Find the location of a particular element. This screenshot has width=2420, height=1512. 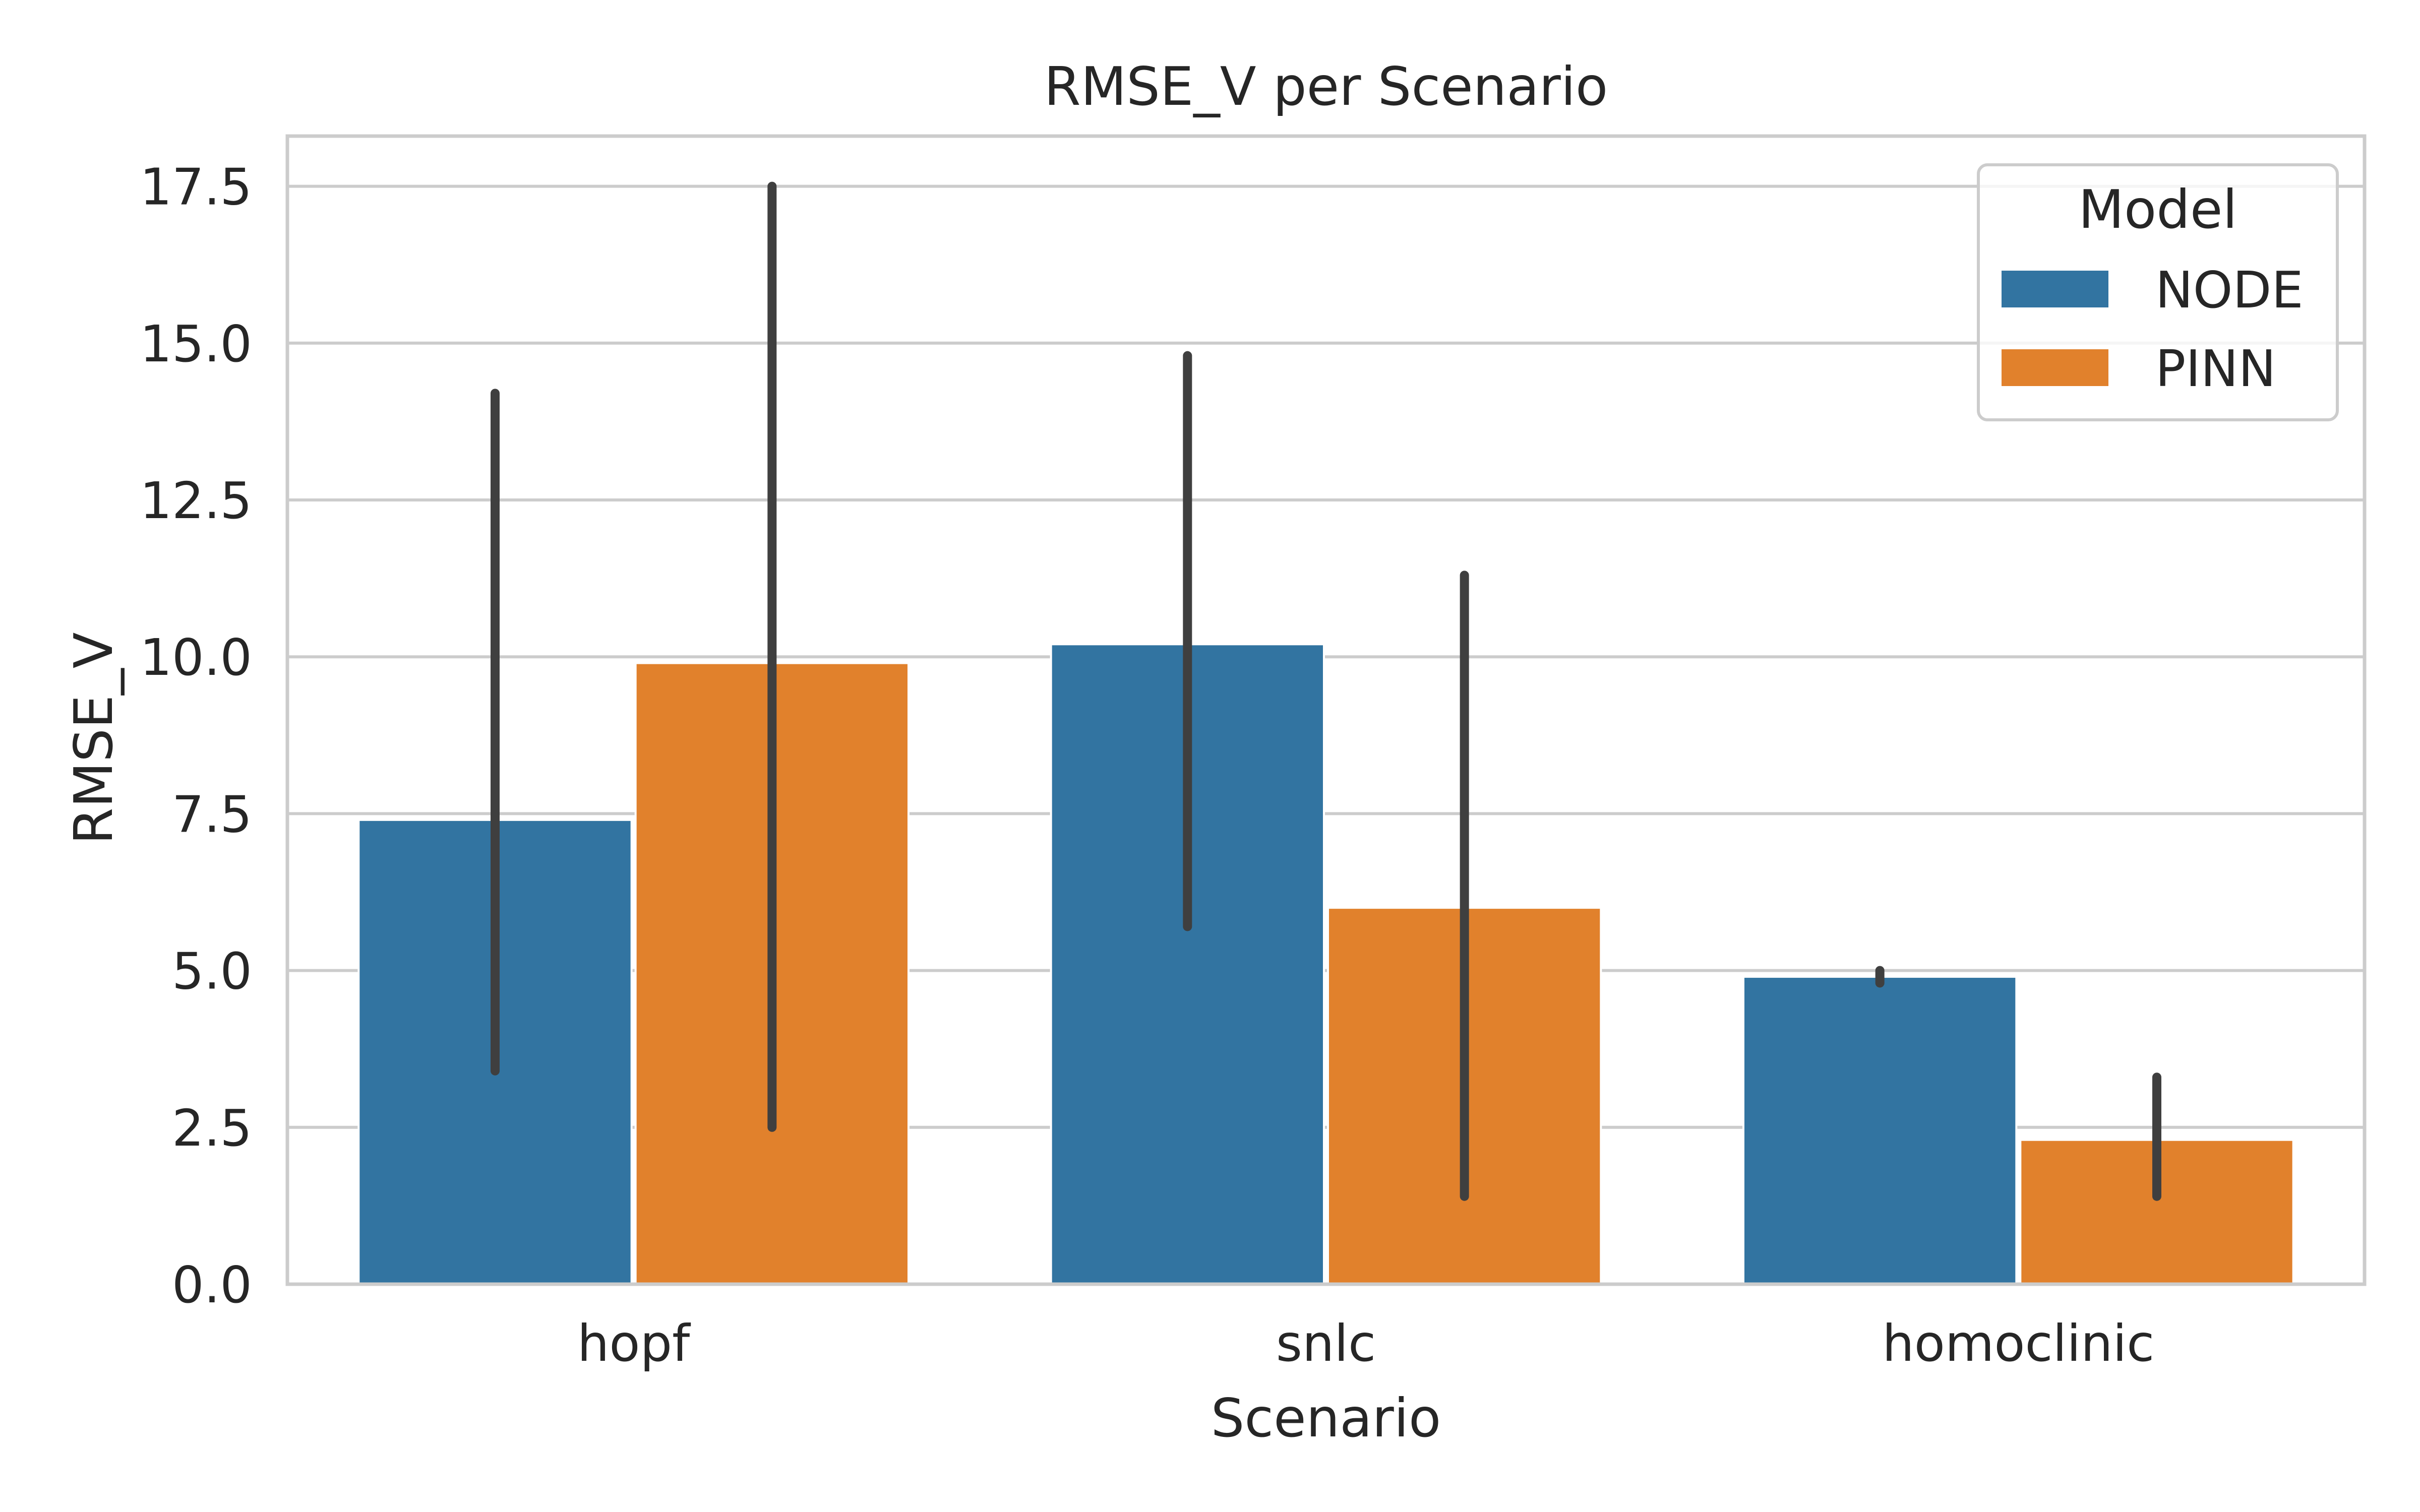

chart-title: RMSE_V per Scenario is located at coordinates (1326, 86).